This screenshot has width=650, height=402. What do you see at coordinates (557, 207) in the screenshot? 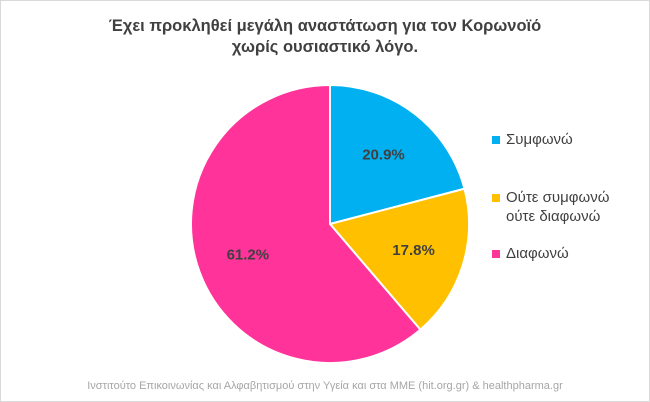
I see `legend-label-neutral: Ούτε συμφωνώ ούτε διαφωνώ` at bounding box center [557, 207].